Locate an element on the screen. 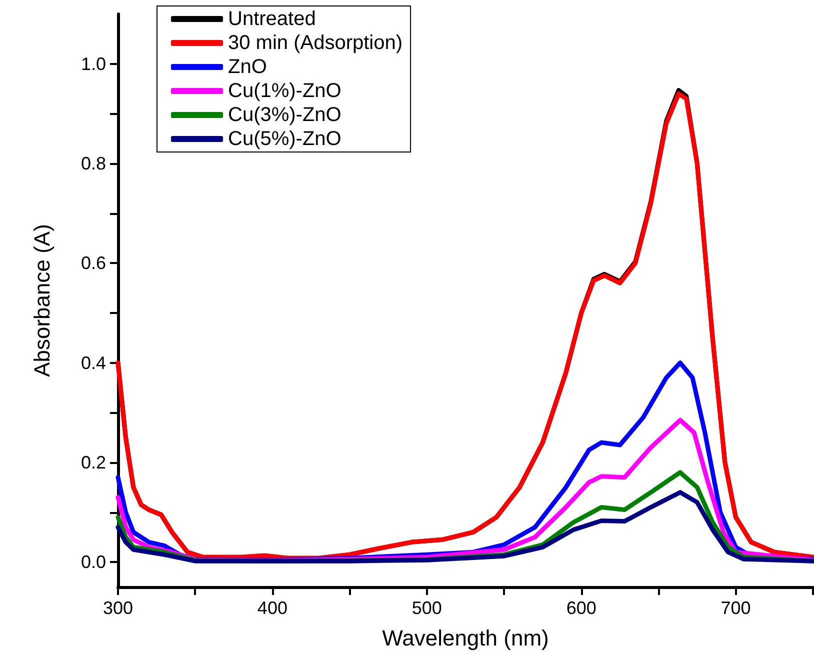 The width and height of the screenshot is (814, 668). y-tick-label: 0.2 is located at coordinates (93, 462).